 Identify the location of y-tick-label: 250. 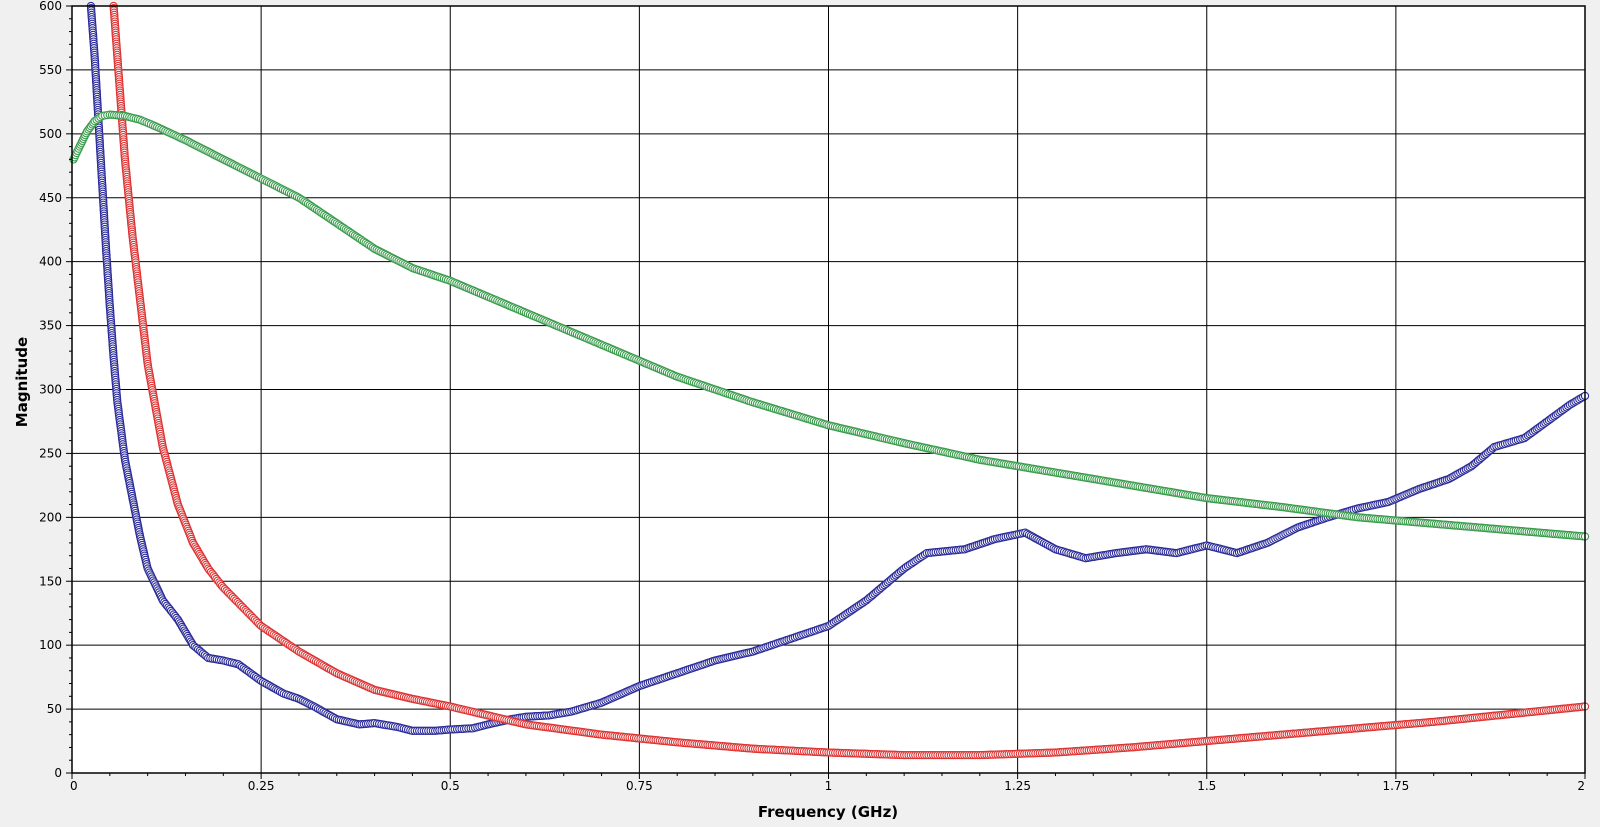
(50, 453).